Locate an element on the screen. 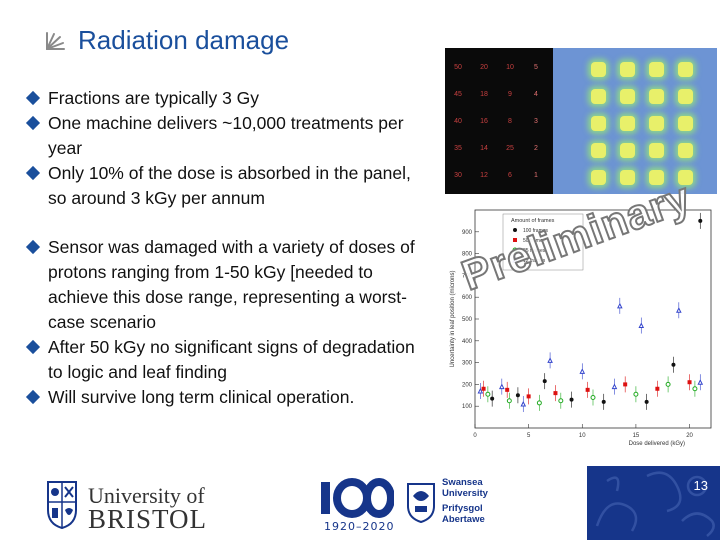  footer-brand-panel: 13 is located at coordinates (653, 503).